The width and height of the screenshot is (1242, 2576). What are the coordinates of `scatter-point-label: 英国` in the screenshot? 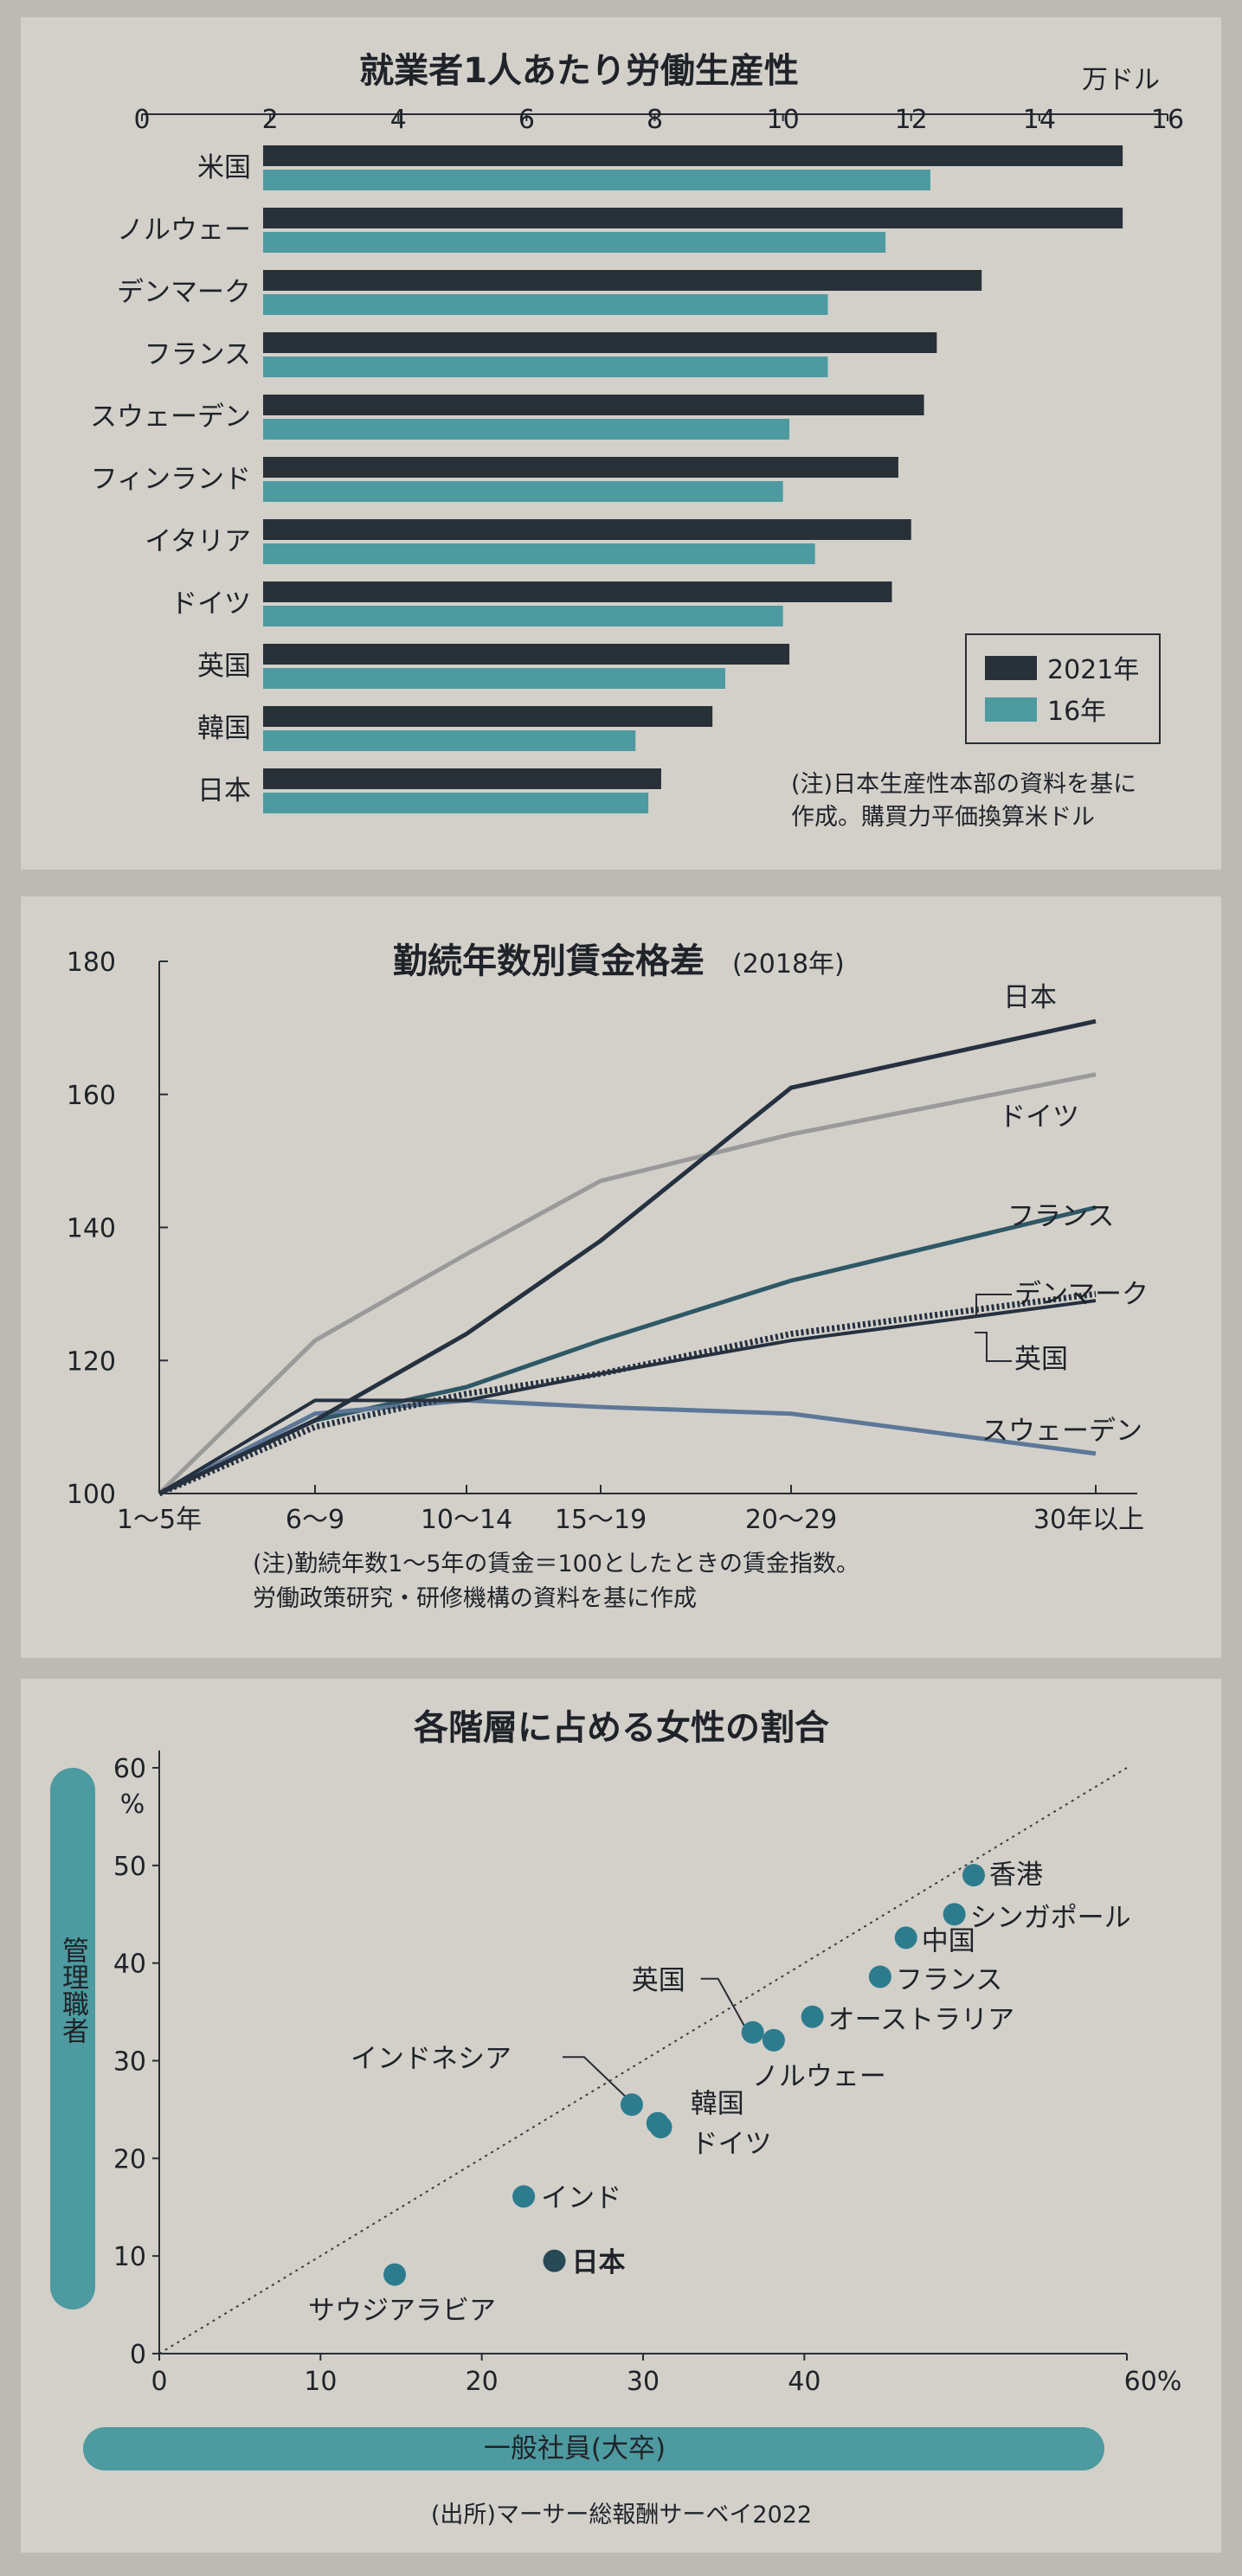 It's located at (659, 1981).